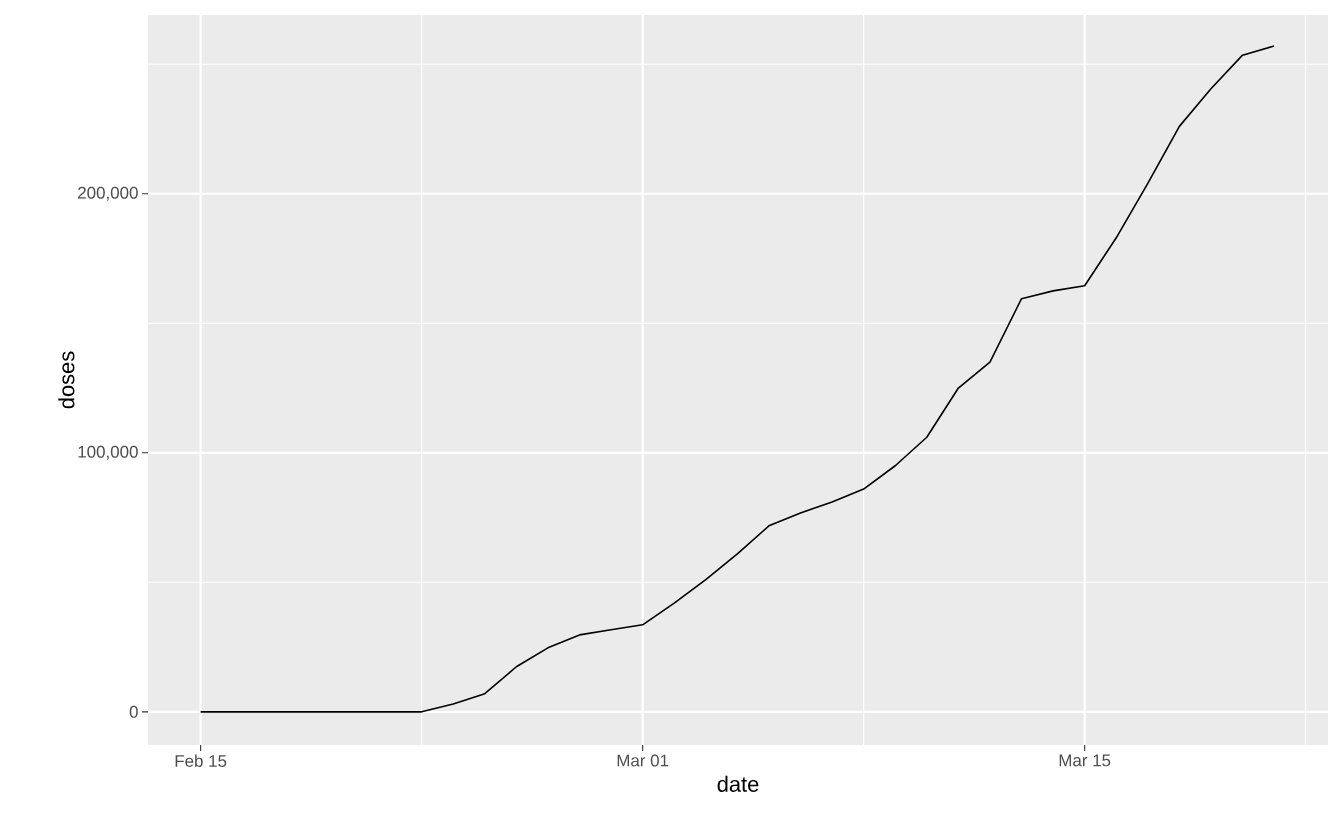 This screenshot has height=830, width=1344. Describe the element at coordinates (66, 380) in the screenshot. I see `y-axis-title: doses` at that location.